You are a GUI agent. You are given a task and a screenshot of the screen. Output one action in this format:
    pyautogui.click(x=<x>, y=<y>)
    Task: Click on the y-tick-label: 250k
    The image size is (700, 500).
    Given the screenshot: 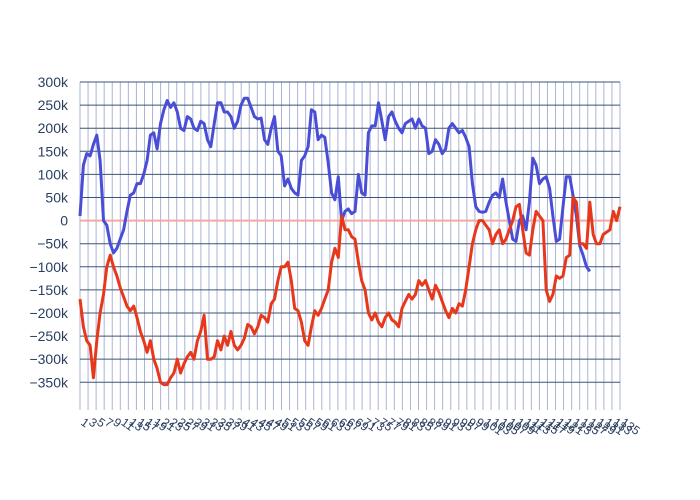 What is the action you would take?
    pyautogui.click(x=53, y=105)
    